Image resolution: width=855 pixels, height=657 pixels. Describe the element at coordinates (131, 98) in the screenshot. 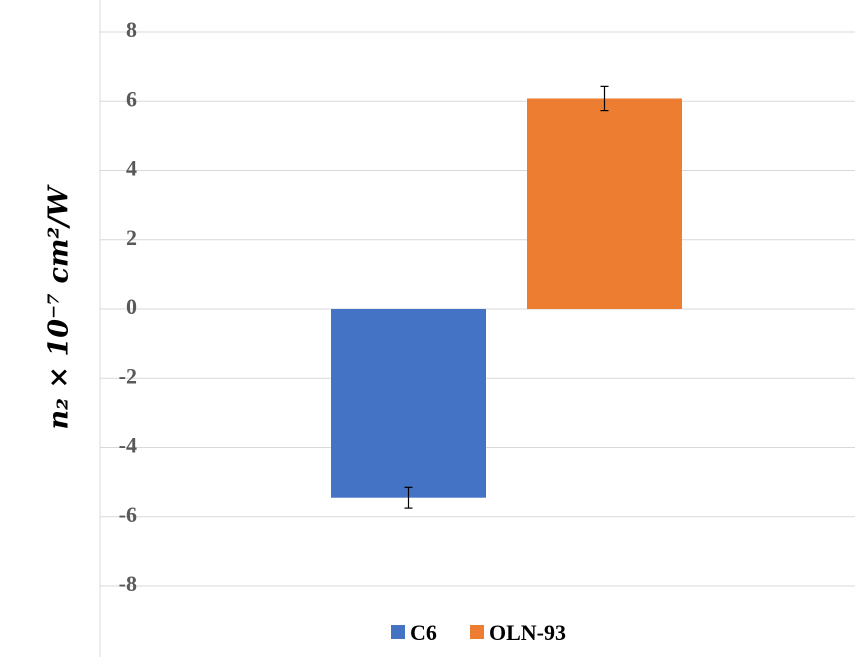

I see `y-tick-label: 6` at that location.